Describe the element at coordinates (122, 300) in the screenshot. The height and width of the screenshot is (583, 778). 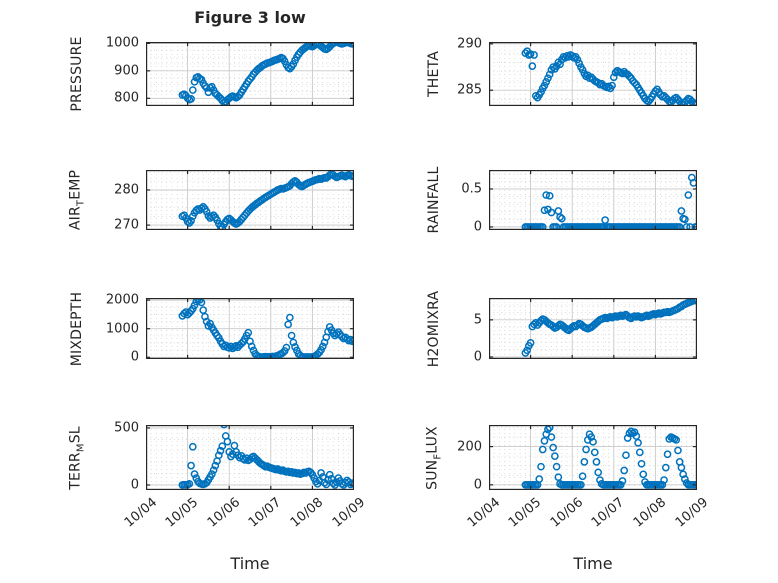
I see `ytick-label-mixdepth: 2000` at that location.